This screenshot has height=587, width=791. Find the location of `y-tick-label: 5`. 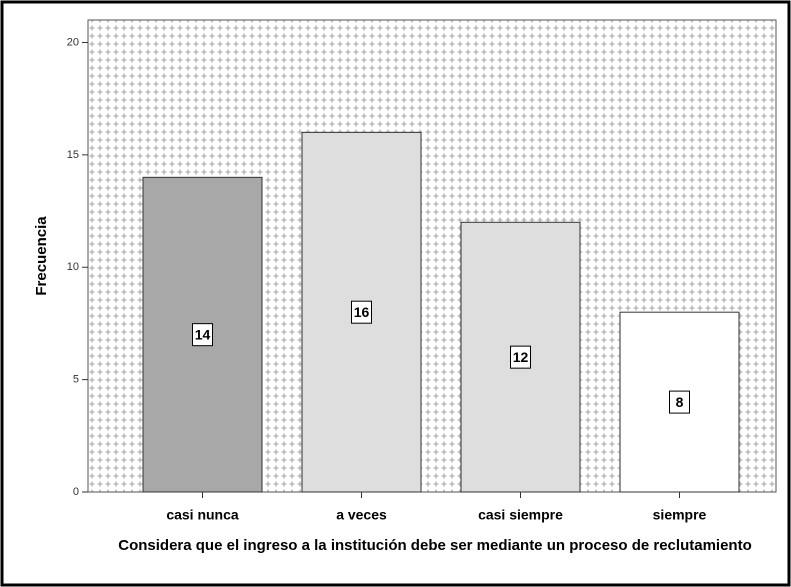

y-tick-label: 5 is located at coordinates (76, 380).